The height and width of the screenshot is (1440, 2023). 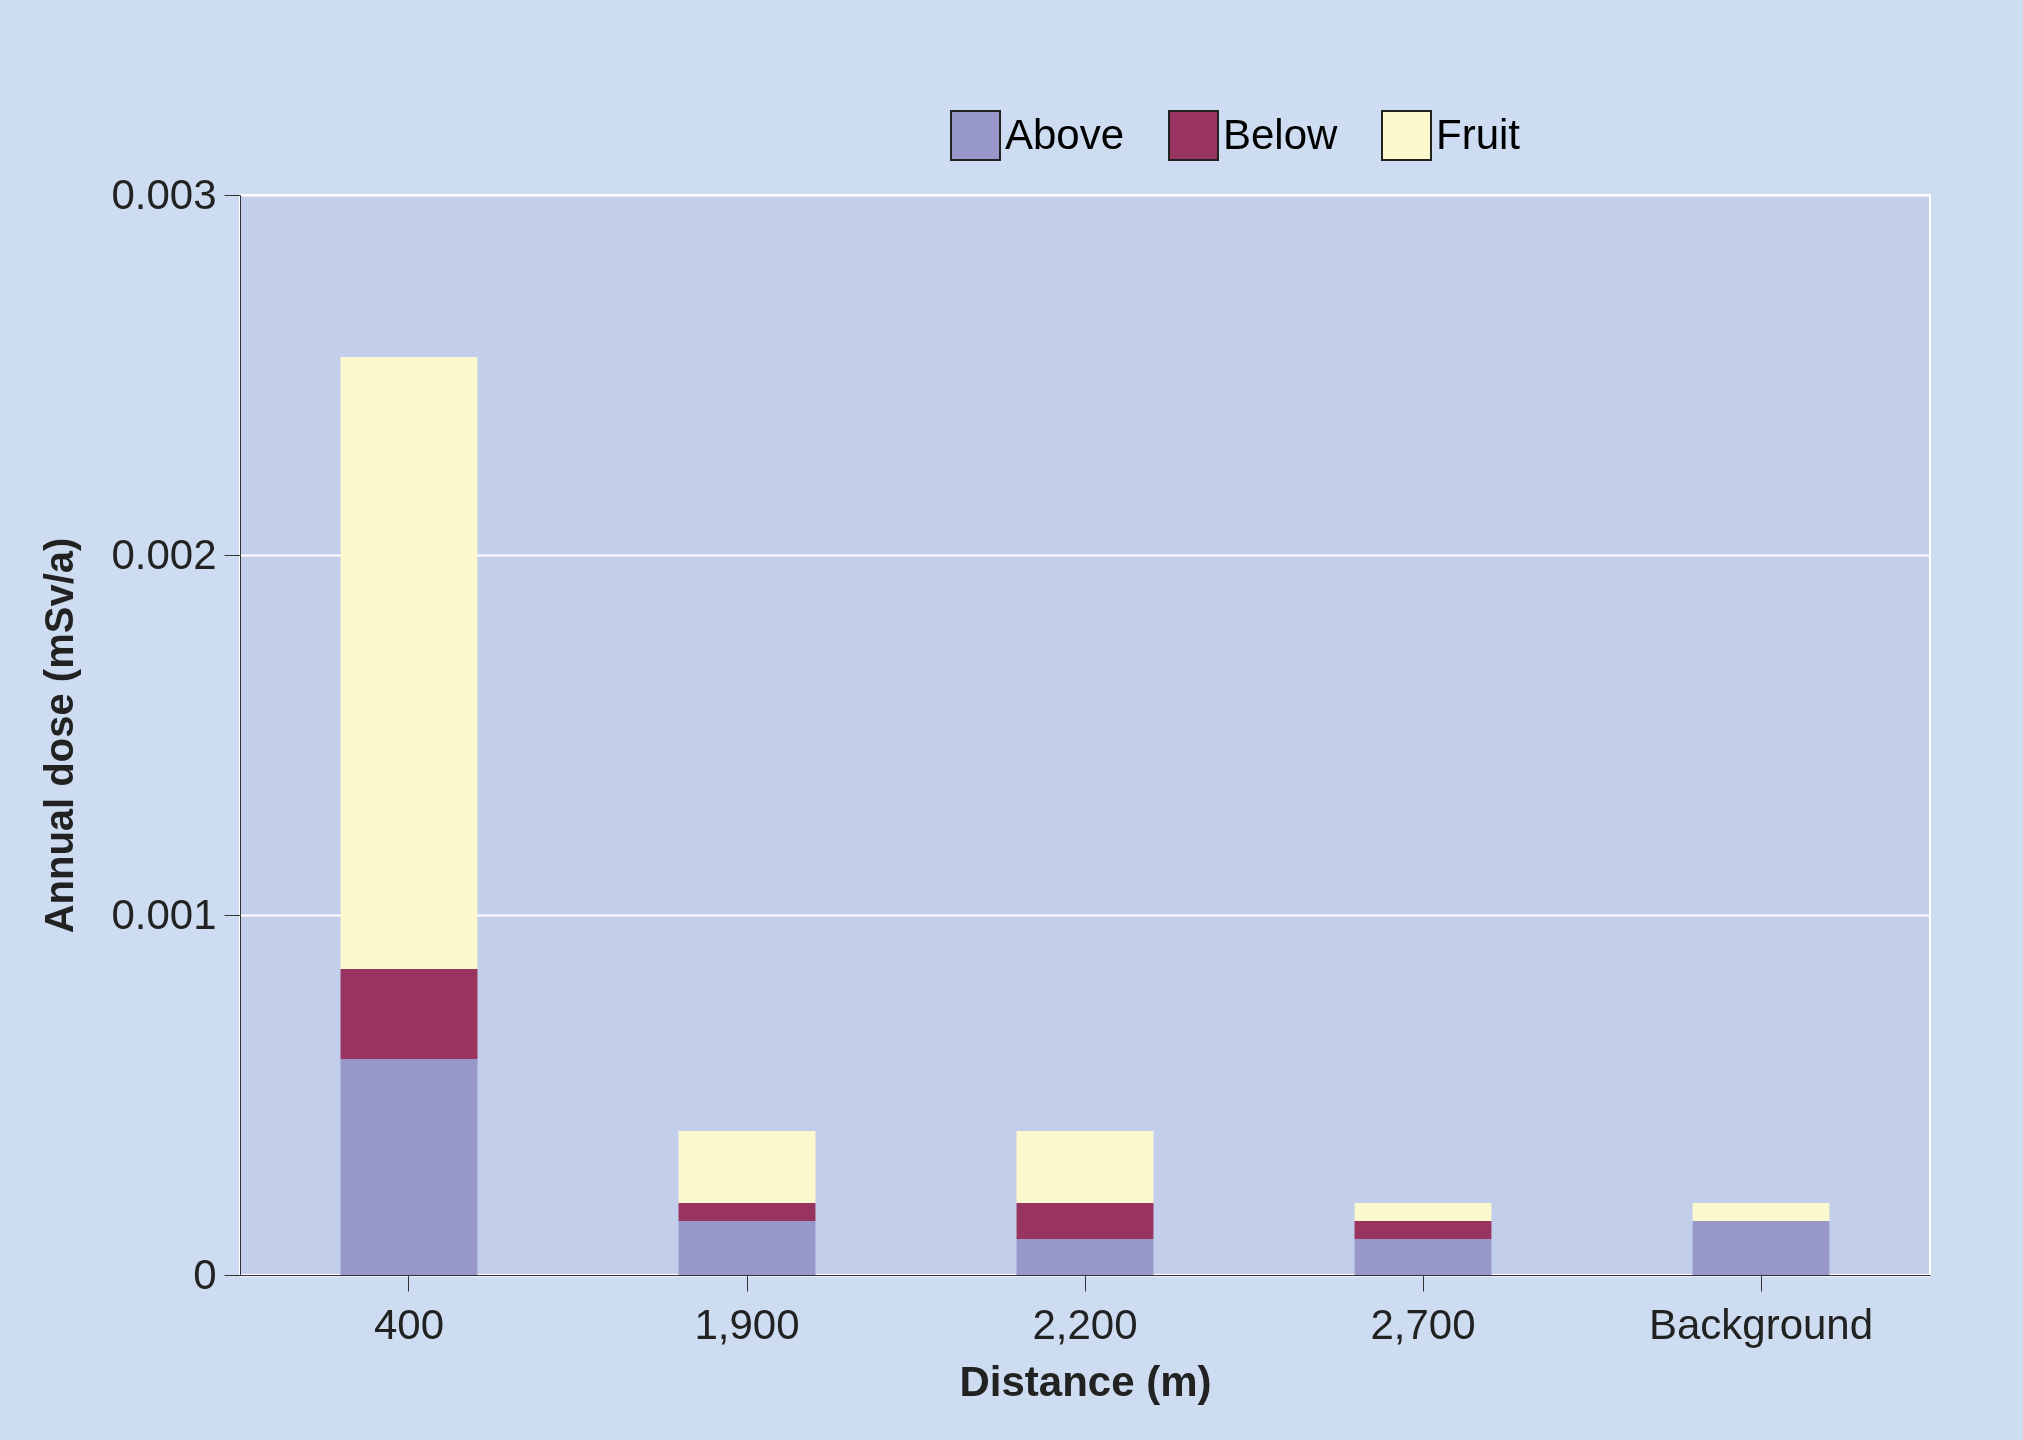 What do you see at coordinates (747, 1324) in the screenshot?
I see `x-tick-label: 1,900` at bounding box center [747, 1324].